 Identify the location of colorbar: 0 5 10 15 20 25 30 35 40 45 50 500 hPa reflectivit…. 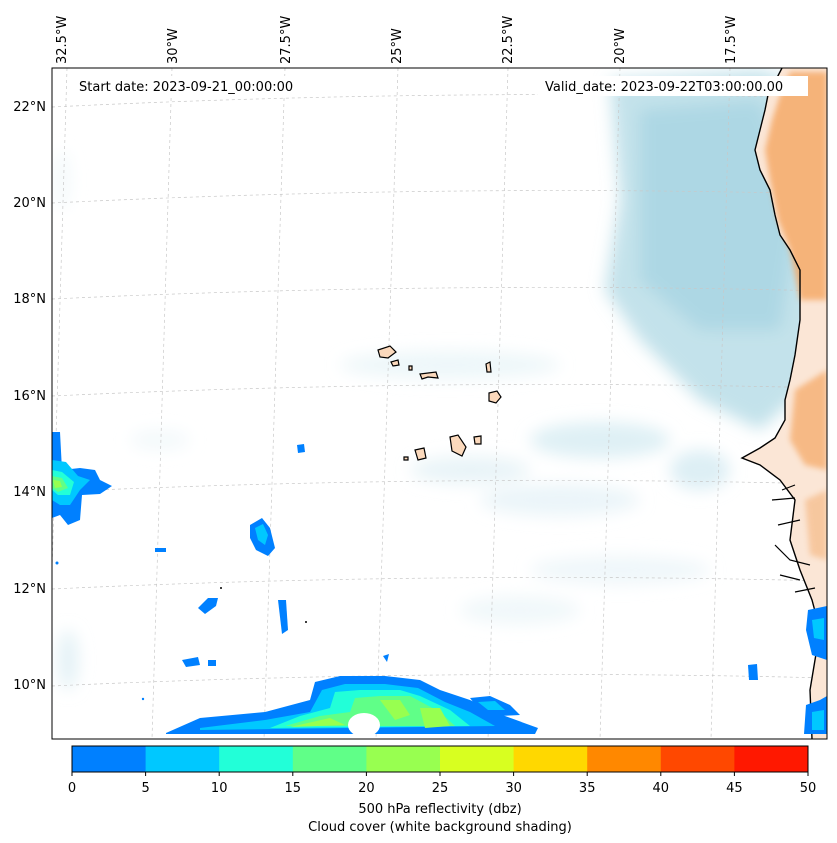
(442, 790).